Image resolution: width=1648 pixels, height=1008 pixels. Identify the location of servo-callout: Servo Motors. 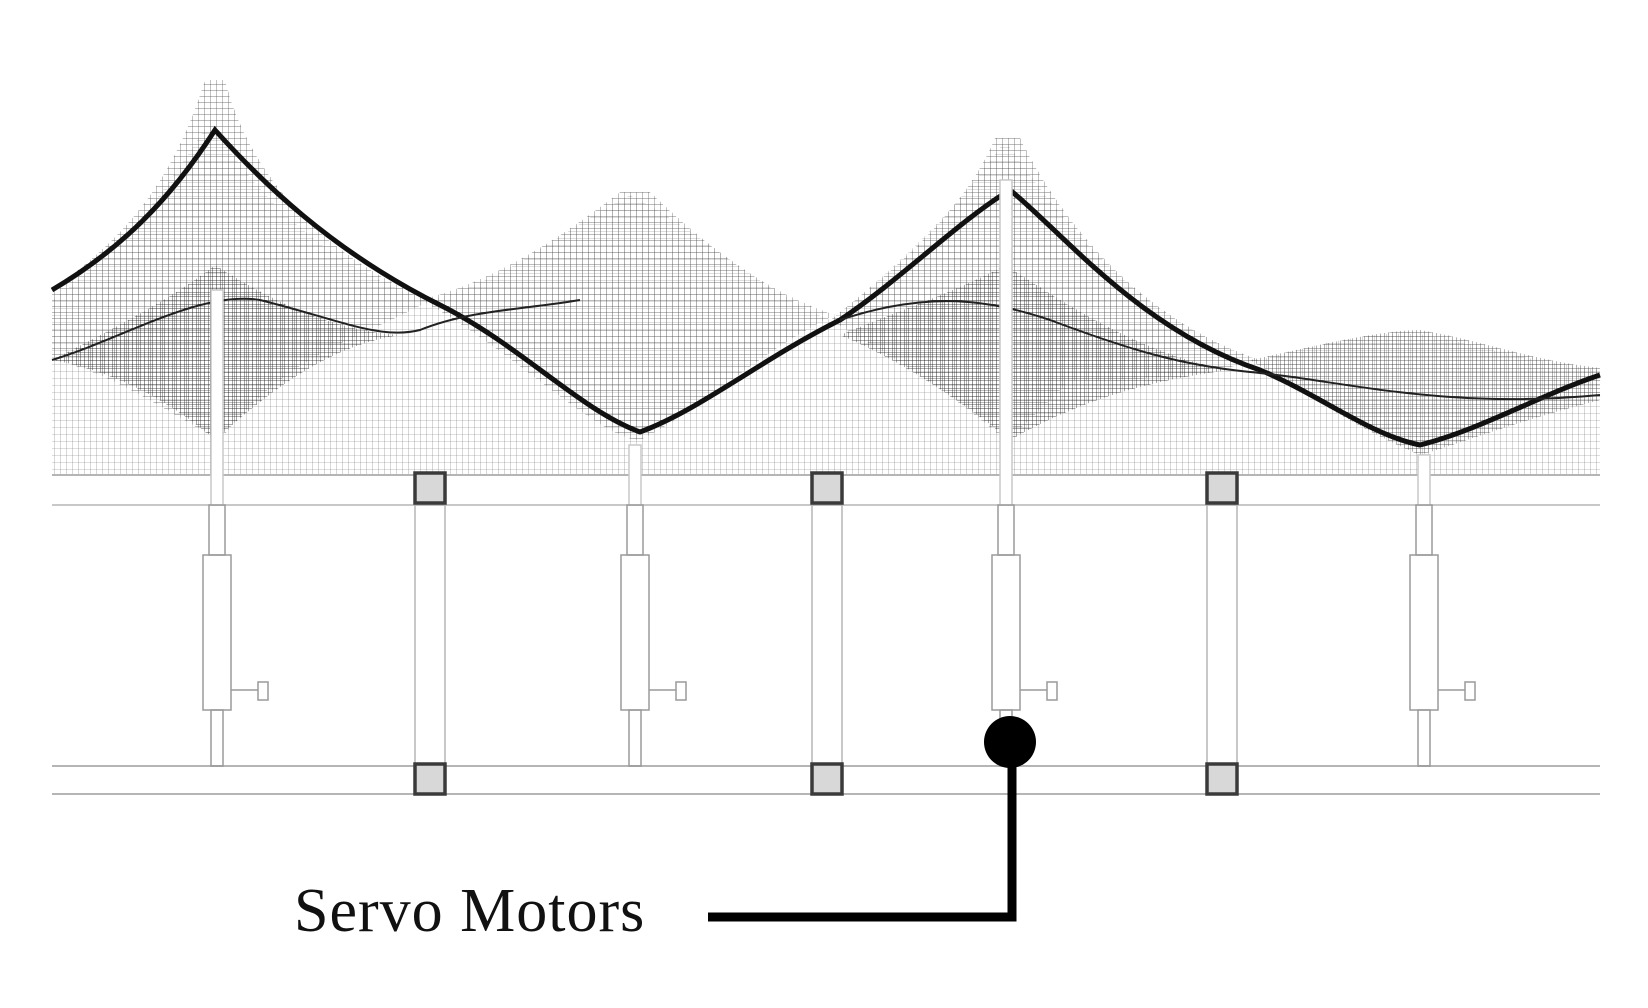
(665, 830).